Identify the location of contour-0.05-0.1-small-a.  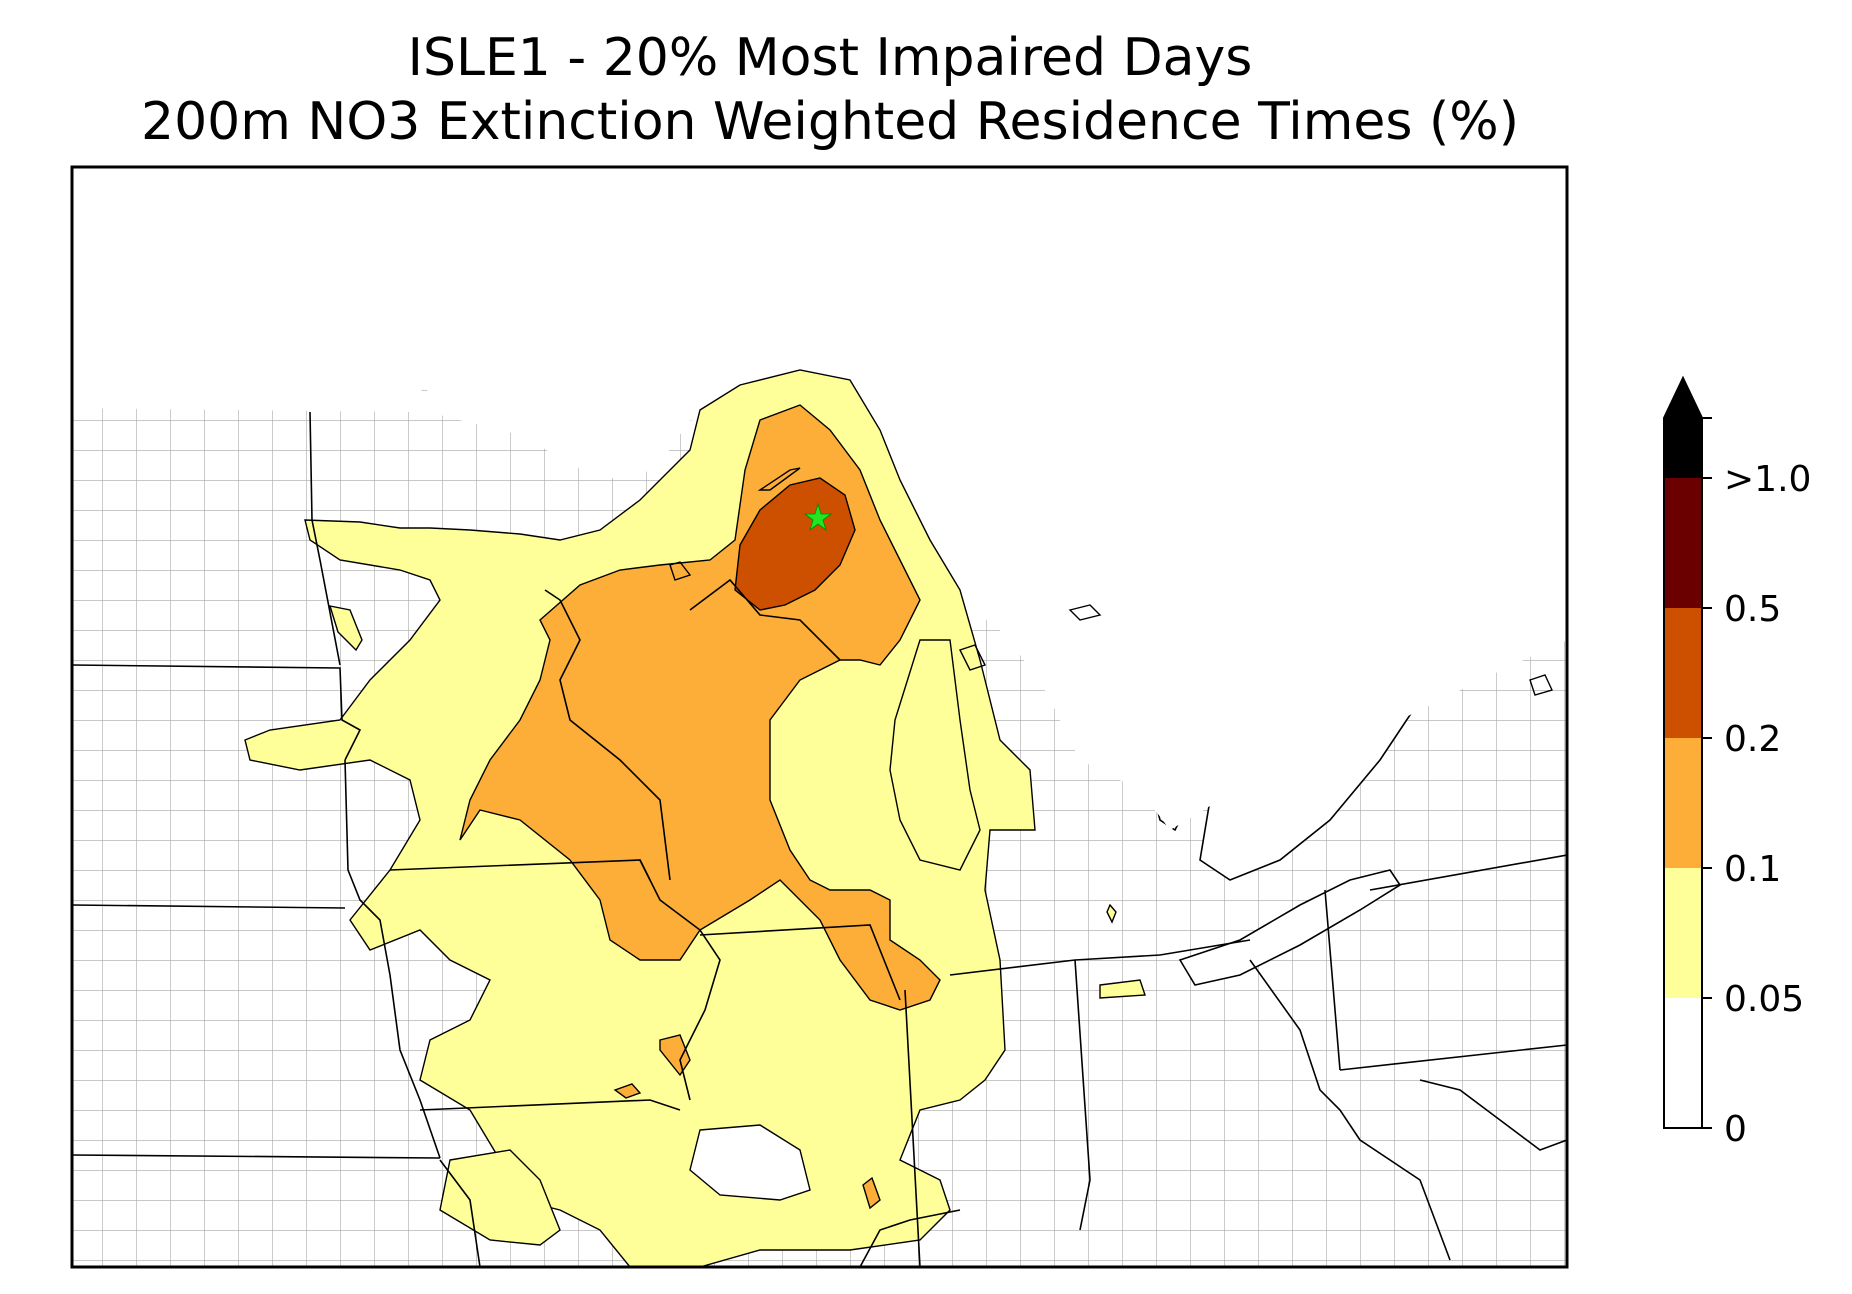
(345, 628).